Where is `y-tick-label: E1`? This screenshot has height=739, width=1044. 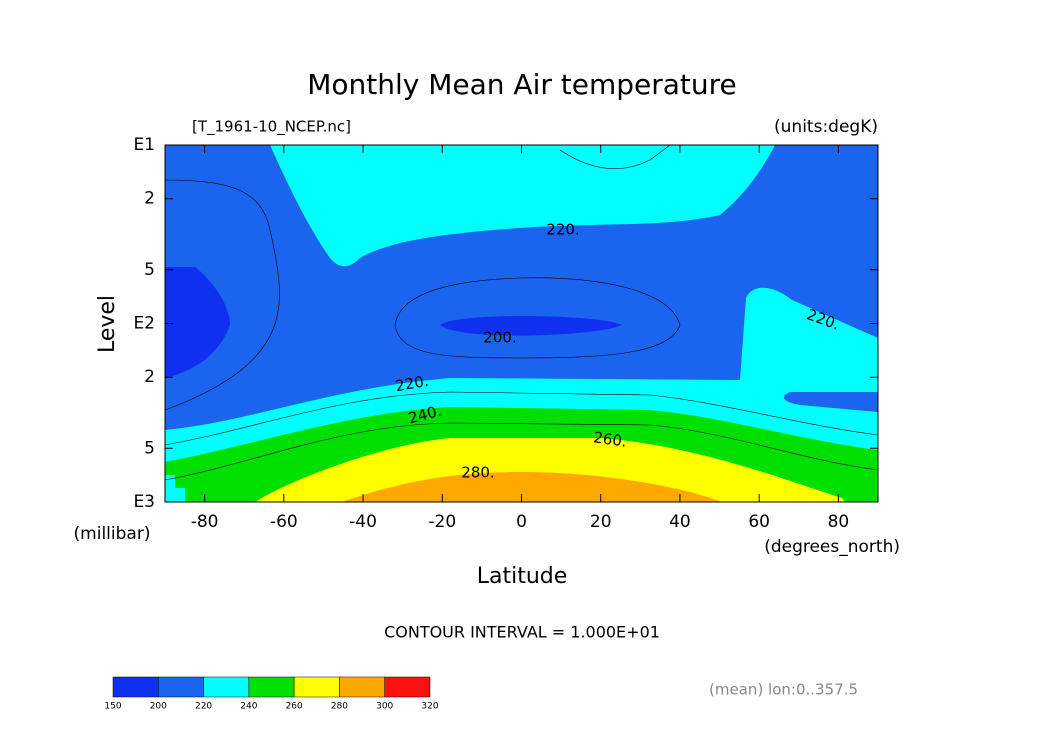
y-tick-label: E1 is located at coordinates (144, 145).